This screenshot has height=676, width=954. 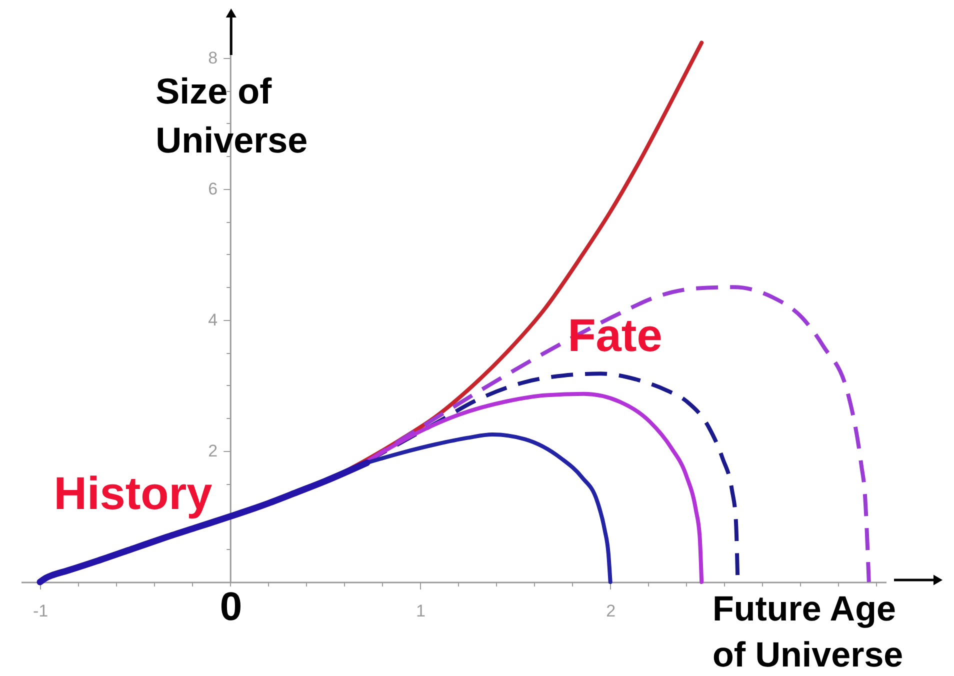 What do you see at coordinates (213, 450) in the screenshot?
I see `y-tick-label: 2` at bounding box center [213, 450].